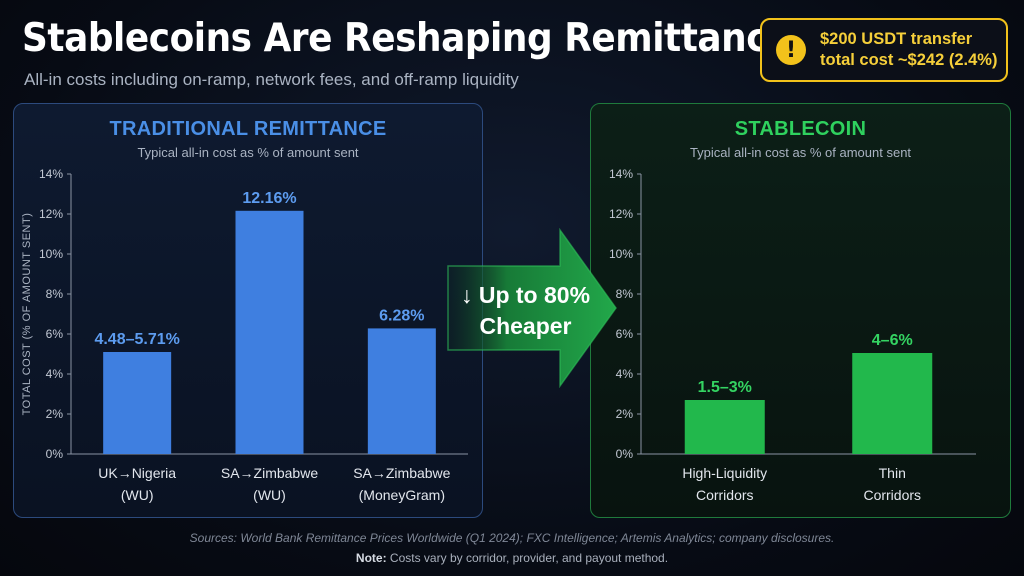  I want to click on stablecoin-title: STABLECOIN, so click(800, 129).